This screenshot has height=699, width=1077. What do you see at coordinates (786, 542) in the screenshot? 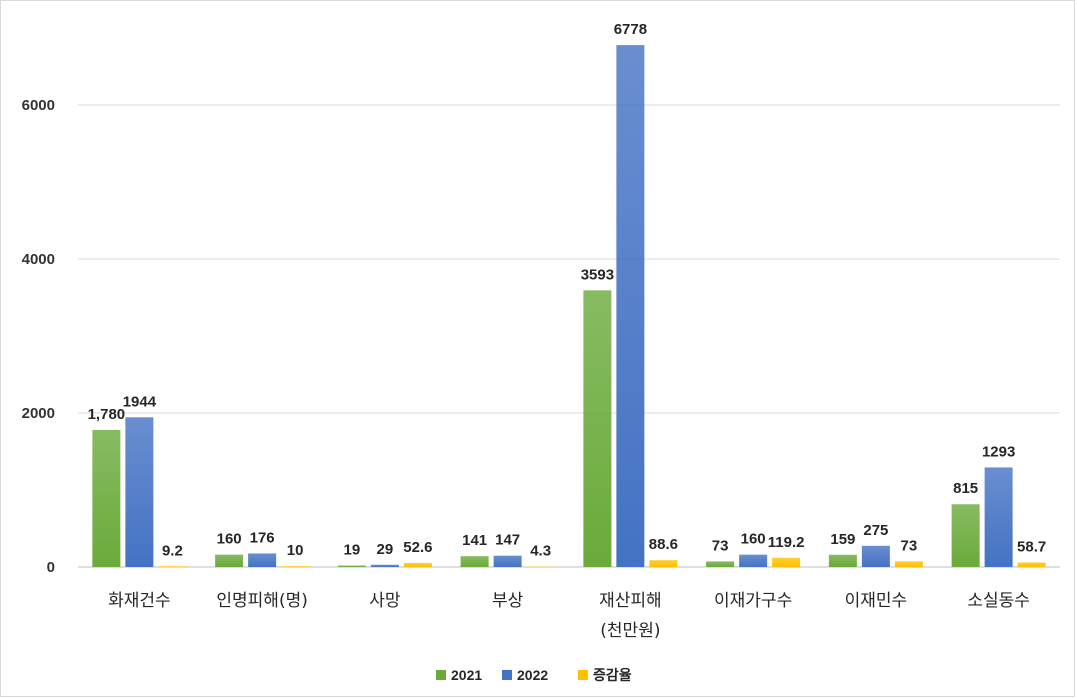
I see `data-label: 119.2` at bounding box center [786, 542].